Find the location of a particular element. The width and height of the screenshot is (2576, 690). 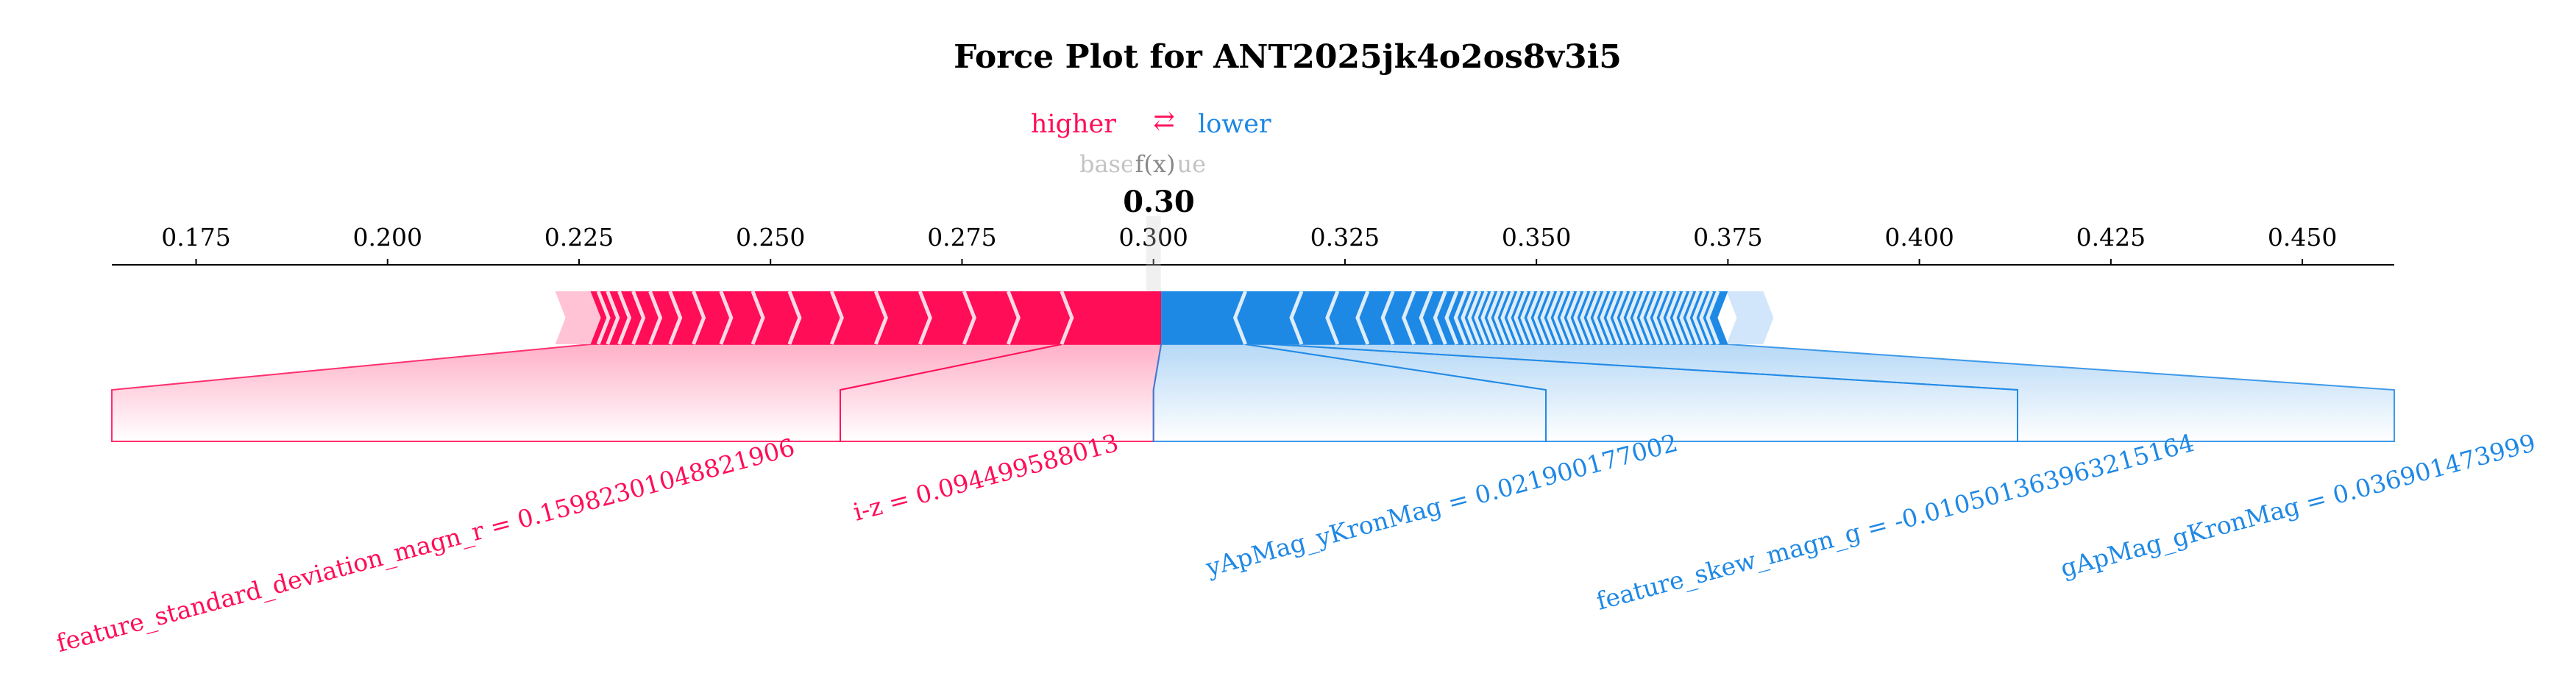

base-label-mask is located at coordinates (1155, 164).